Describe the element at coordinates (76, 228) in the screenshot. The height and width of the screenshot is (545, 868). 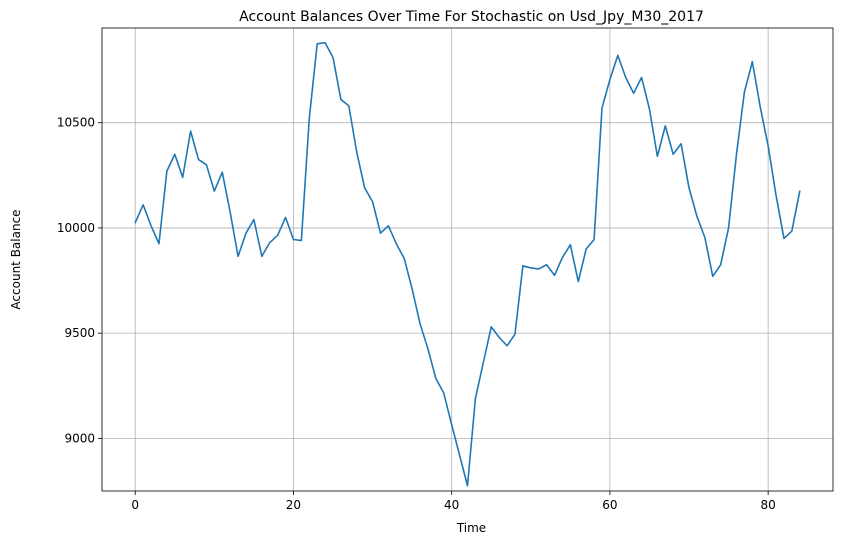
I see `y-tick-label: 10000` at that location.